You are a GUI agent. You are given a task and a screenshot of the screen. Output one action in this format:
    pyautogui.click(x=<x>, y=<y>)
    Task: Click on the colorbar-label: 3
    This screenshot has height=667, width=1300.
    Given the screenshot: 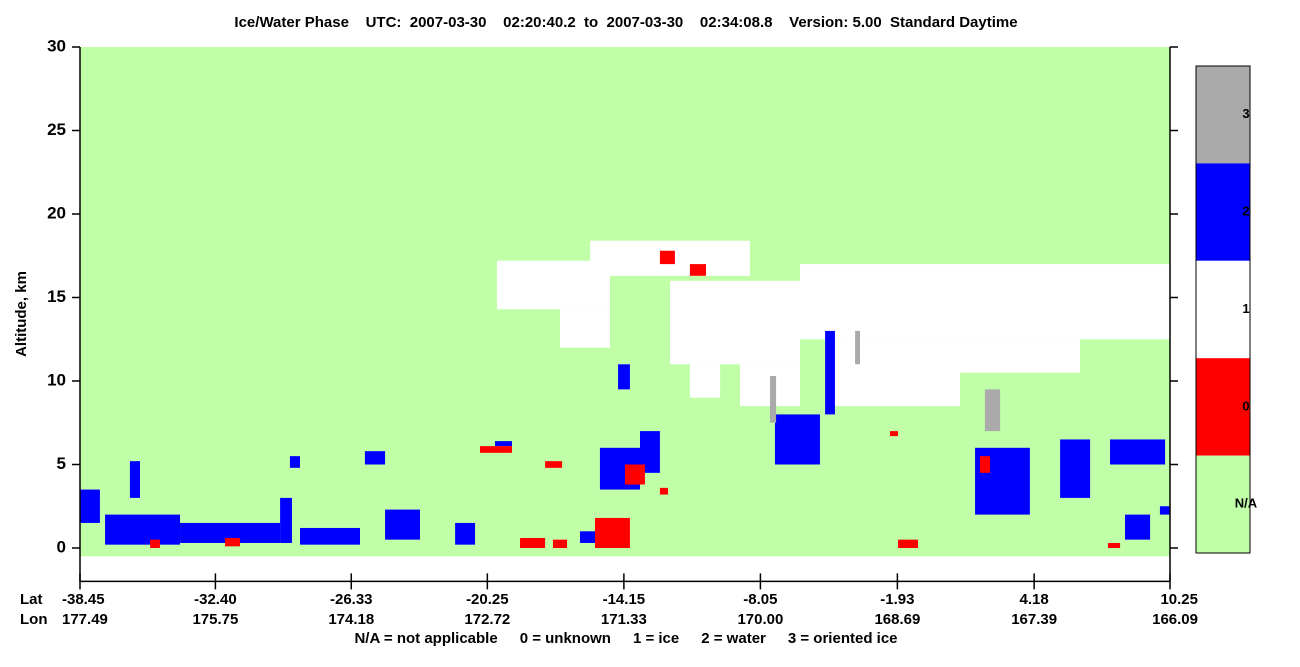 What is the action you would take?
    pyautogui.click(x=1245, y=113)
    